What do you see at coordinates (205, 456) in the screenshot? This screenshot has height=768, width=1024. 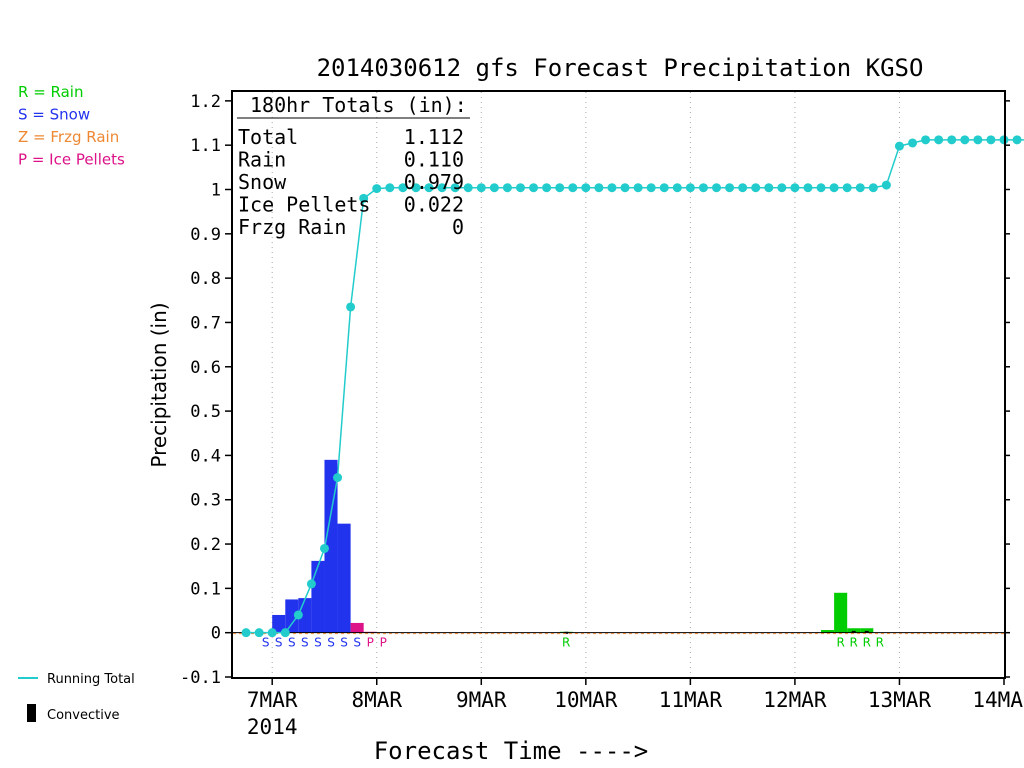 I see `y-tick-label-5: 0.4` at bounding box center [205, 456].